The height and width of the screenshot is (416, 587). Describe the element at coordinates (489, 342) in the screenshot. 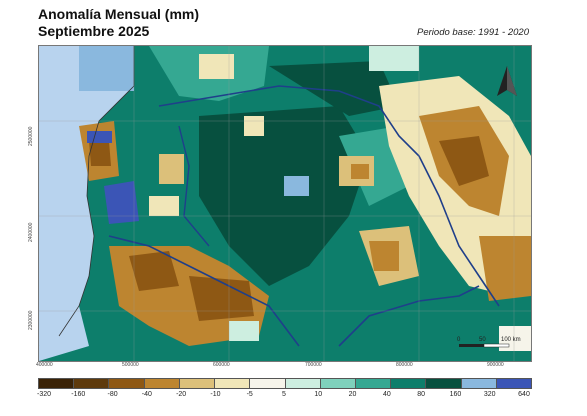

I see `scale-bar: 0 50 100 km` at that location.